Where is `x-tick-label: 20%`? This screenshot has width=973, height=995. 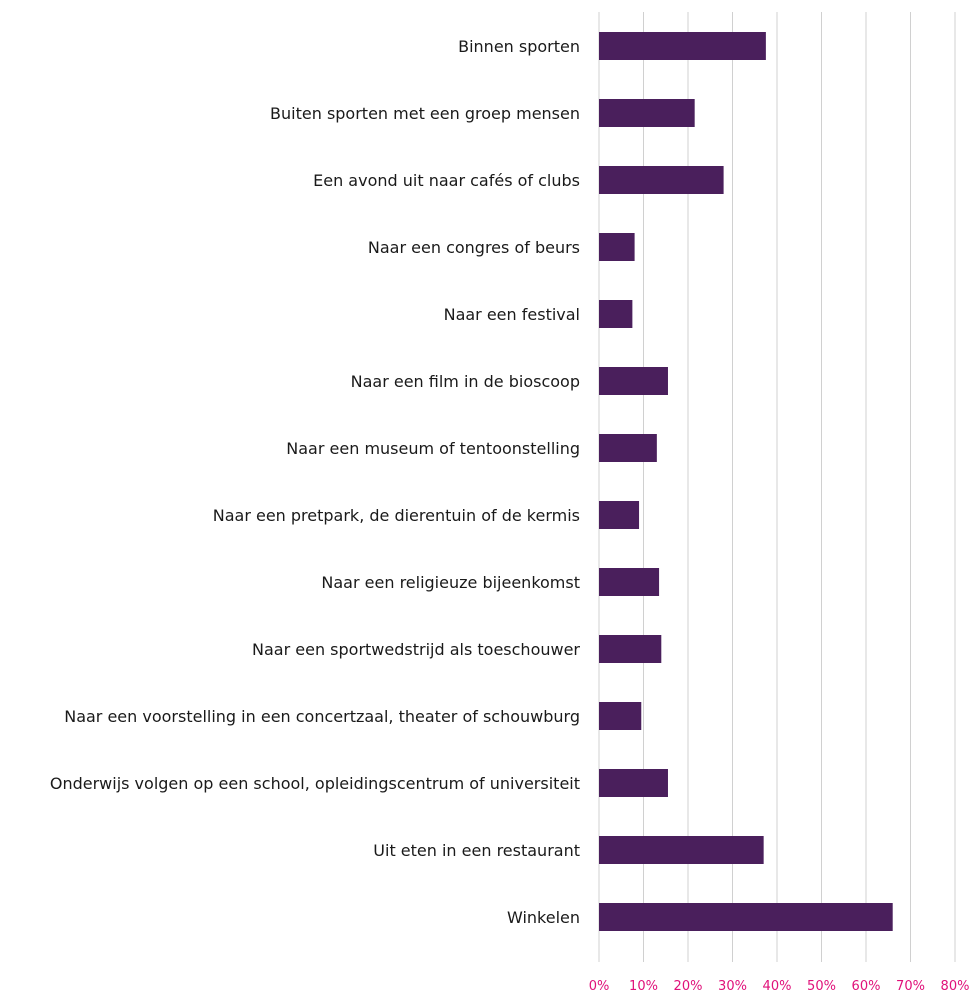
x-tick-label: 20% is located at coordinates (688, 986).